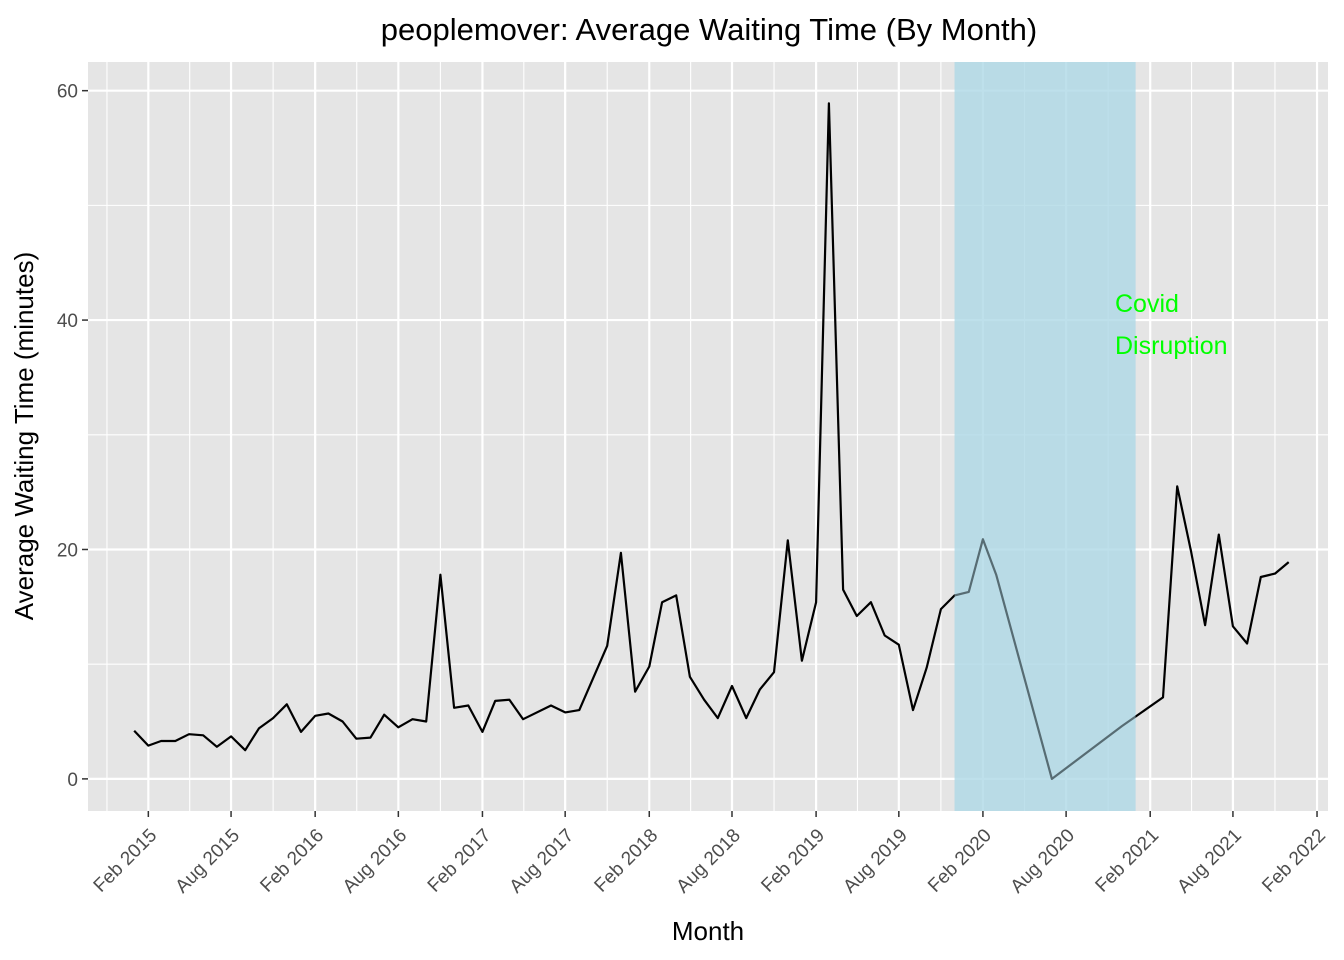 Image resolution: width=1344 pixels, height=960 pixels. What do you see at coordinates (1294, 861) in the screenshot?
I see `x-tick-label: Feb 2022` at bounding box center [1294, 861].